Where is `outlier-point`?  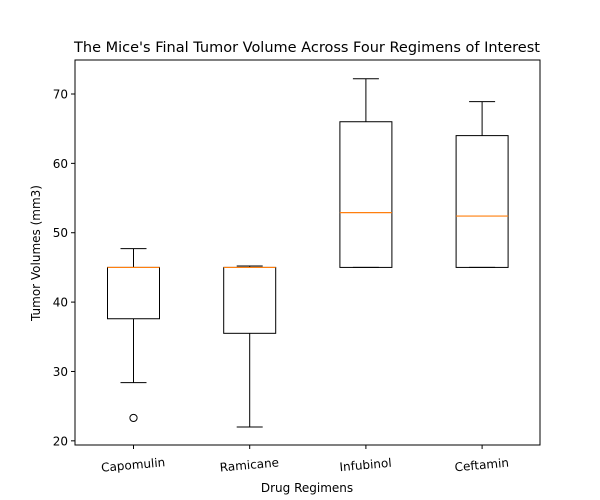
outlier-point is located at coordinates (133, 418).